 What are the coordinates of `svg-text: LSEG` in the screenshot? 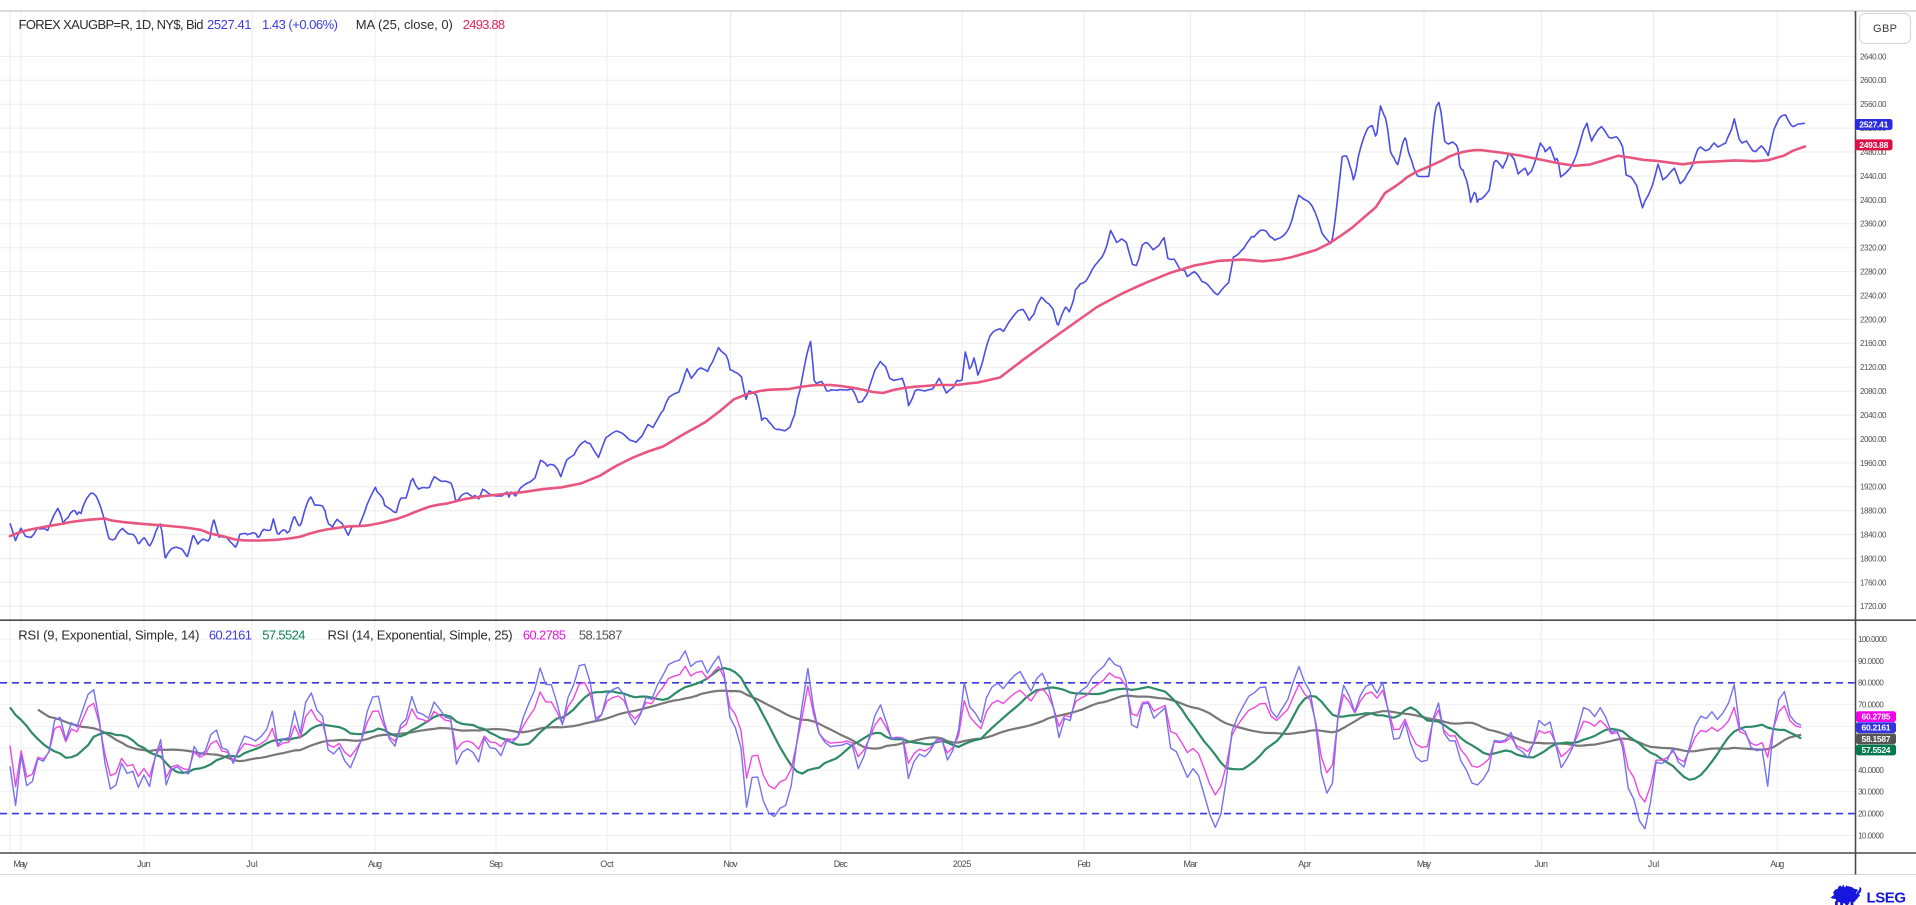 It's located at (1887, 897).